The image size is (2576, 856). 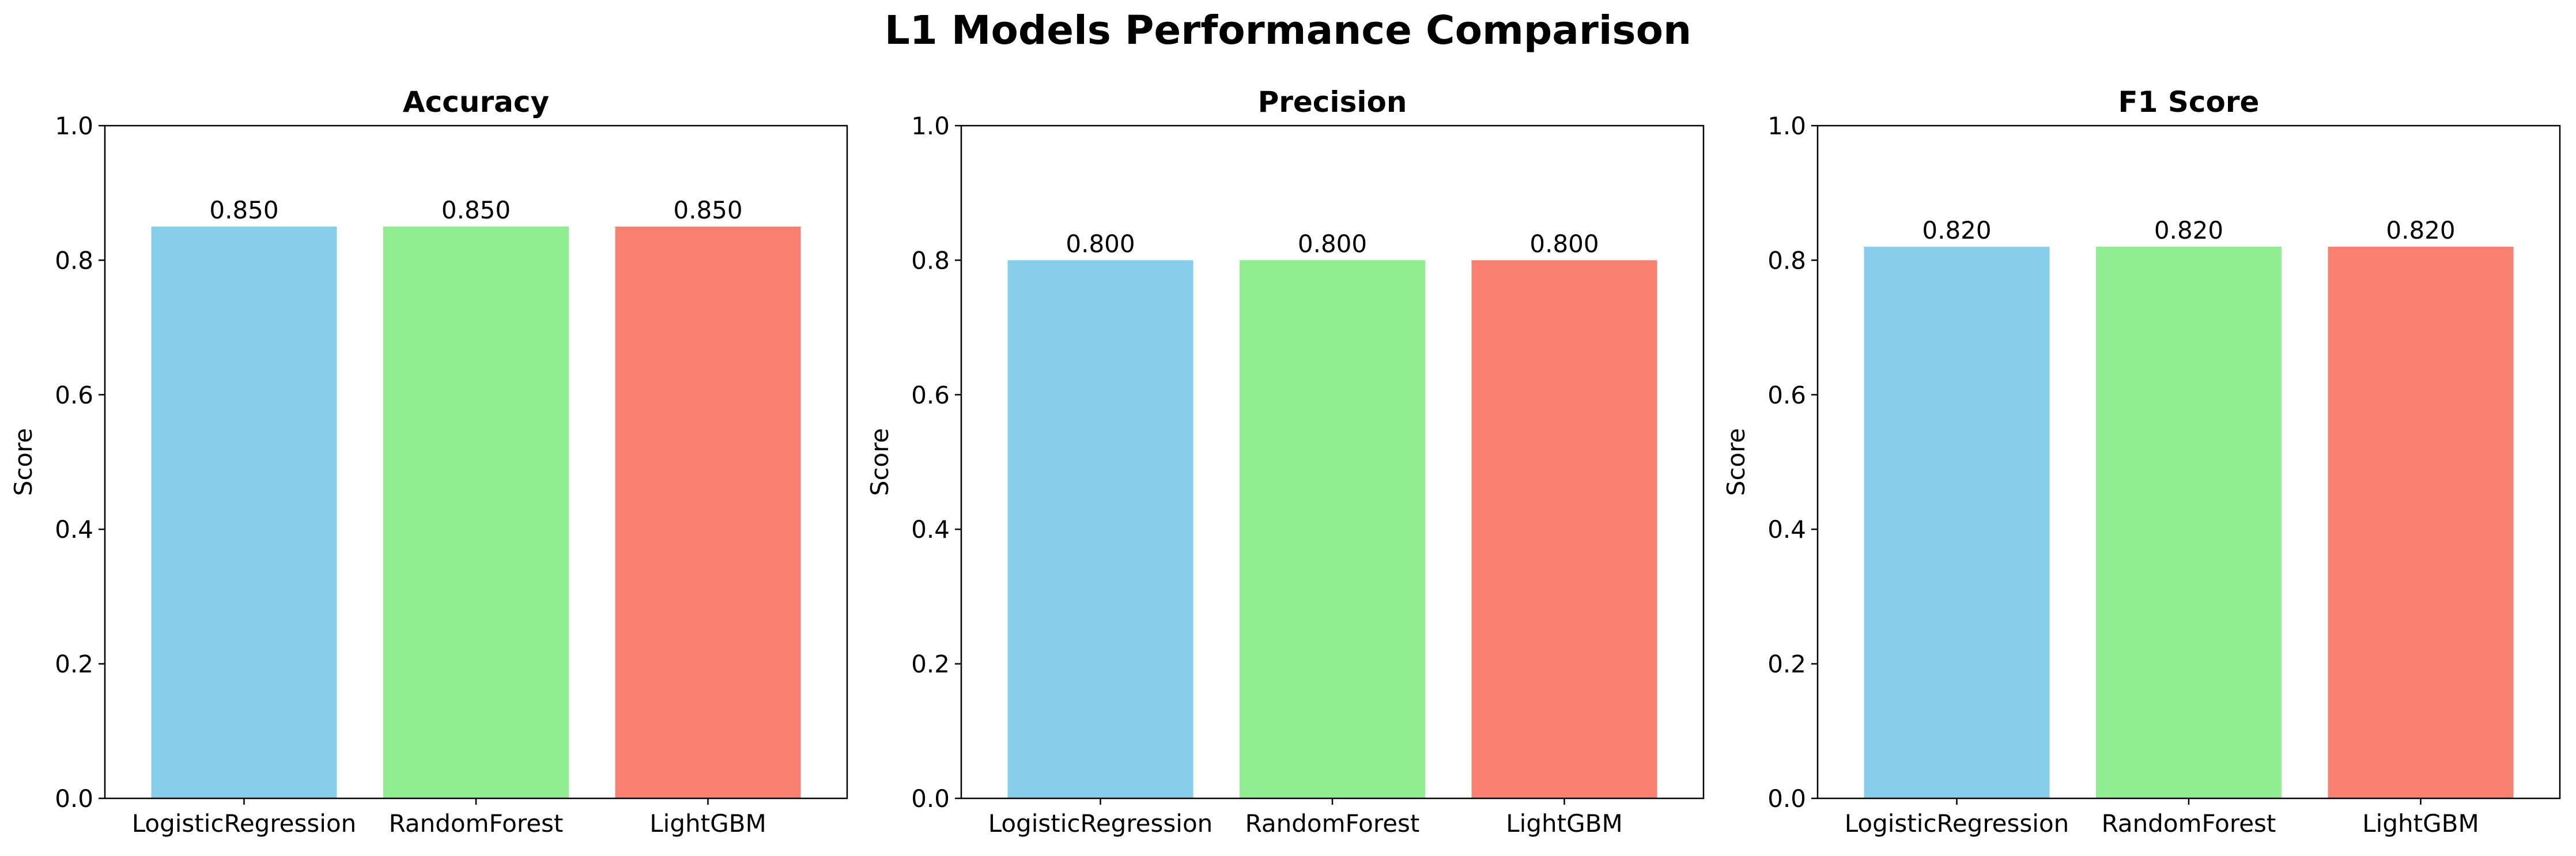 What do you see at coordinates (476, 102) in the screenshot?
I see `subplot-title: Accuracy` at bounding box center [476, 102].